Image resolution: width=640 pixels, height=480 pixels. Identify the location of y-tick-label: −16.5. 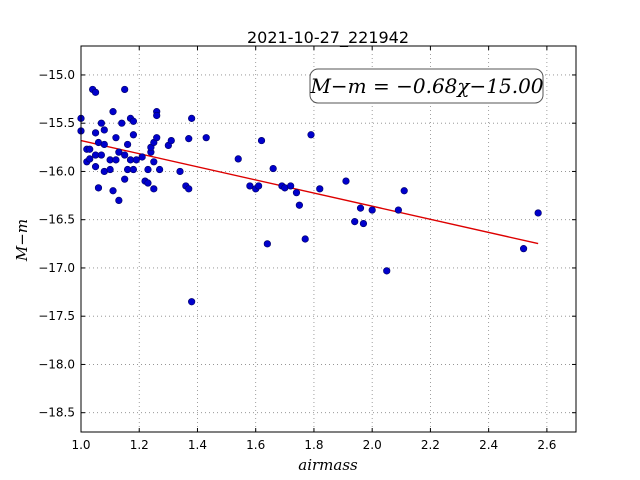
(56, 220).